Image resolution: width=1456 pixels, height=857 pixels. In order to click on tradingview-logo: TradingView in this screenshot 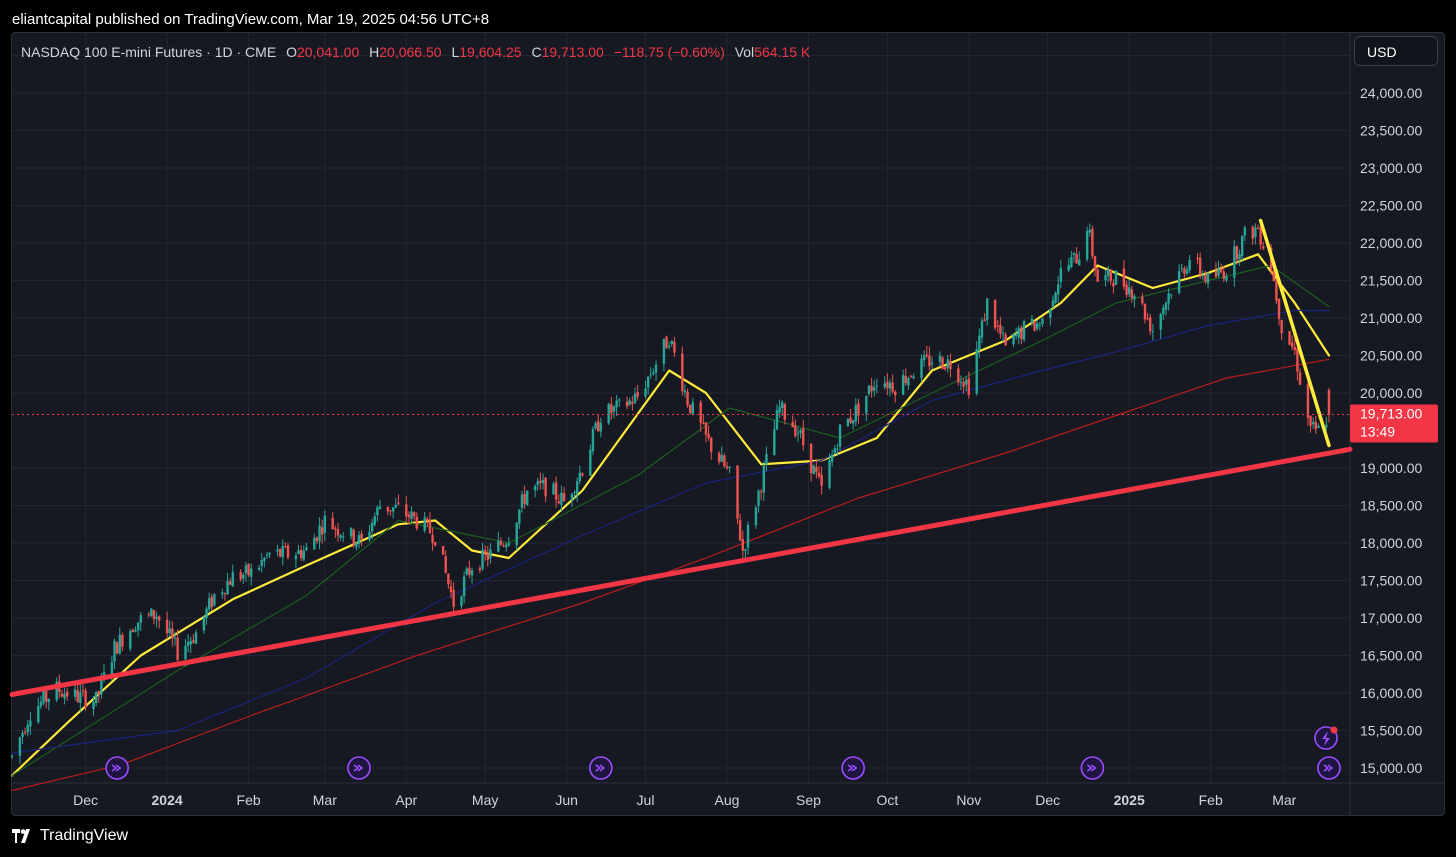, I will do `click(70, 836)`.